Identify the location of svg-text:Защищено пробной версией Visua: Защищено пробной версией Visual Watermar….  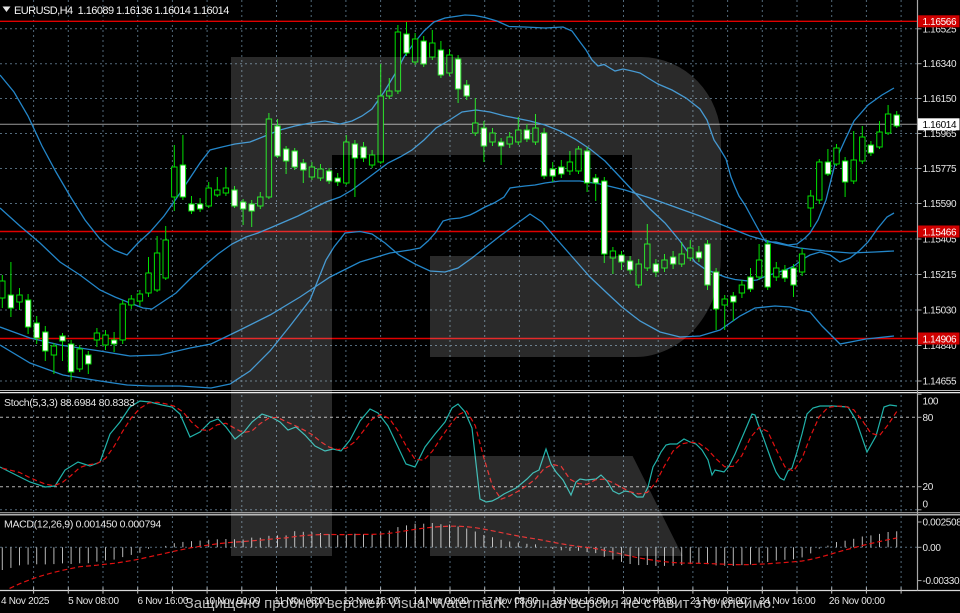
(480, 603).